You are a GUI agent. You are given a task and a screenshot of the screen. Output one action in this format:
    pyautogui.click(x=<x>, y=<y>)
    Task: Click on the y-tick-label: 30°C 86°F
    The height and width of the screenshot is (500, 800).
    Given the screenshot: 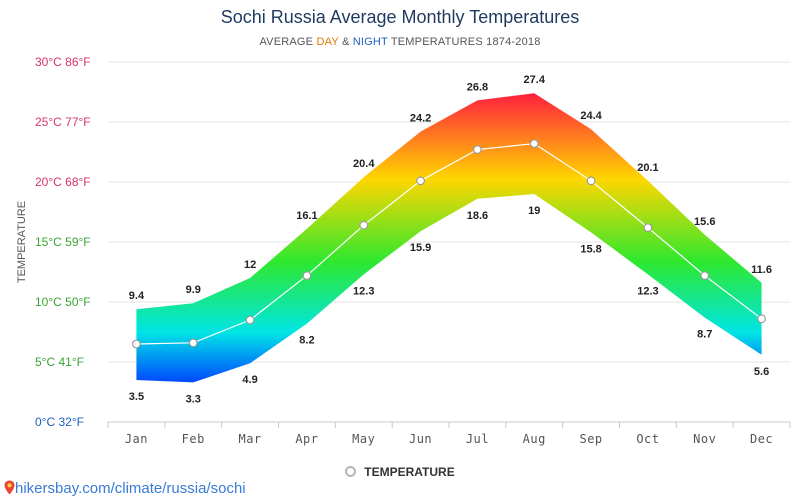 What is the action you would take?
    pyautogui.click(x=63, y=62)
    